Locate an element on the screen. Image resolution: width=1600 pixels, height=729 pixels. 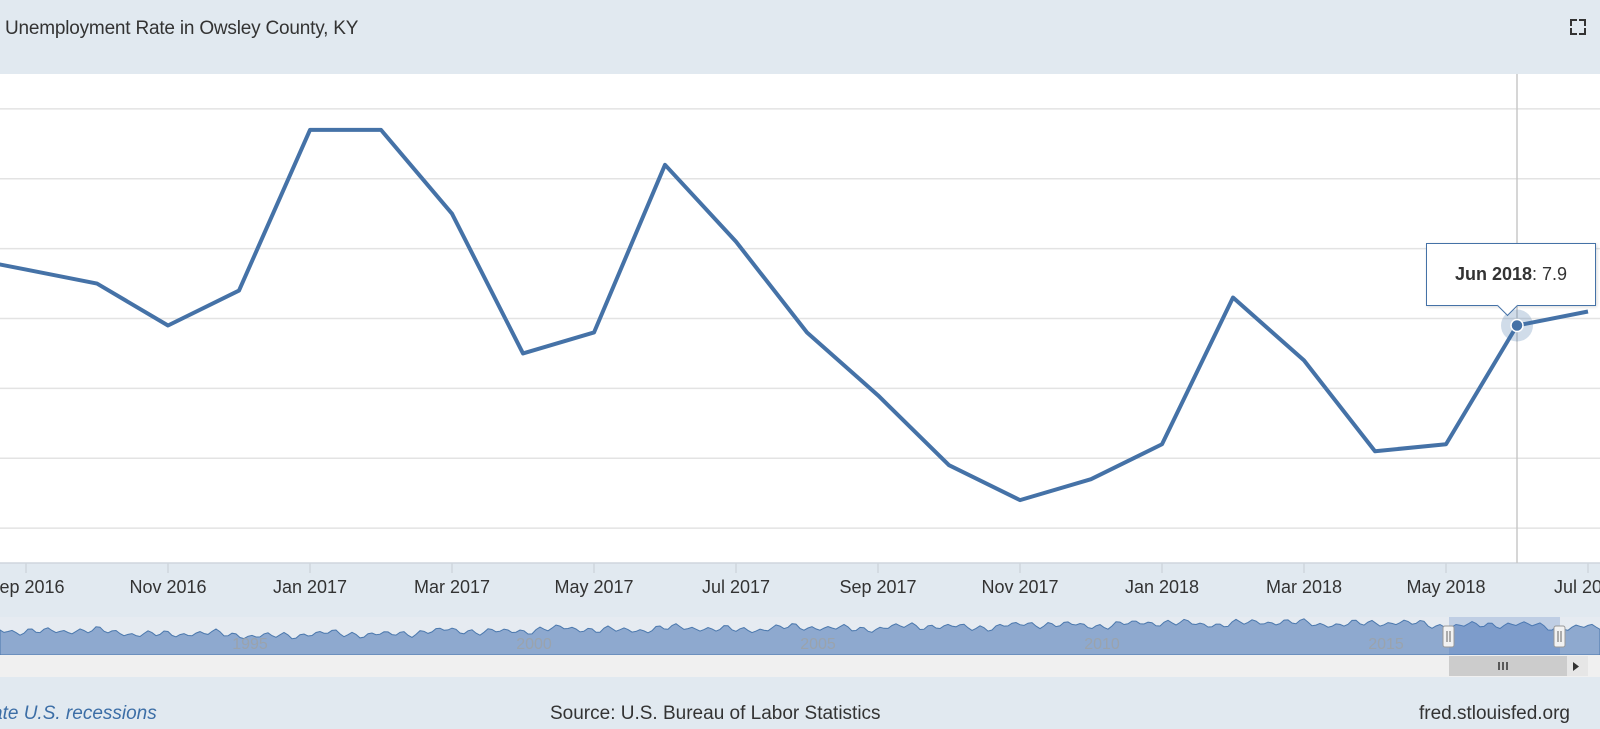
scrollbar-thumb is located at coordinates (1508, 666).